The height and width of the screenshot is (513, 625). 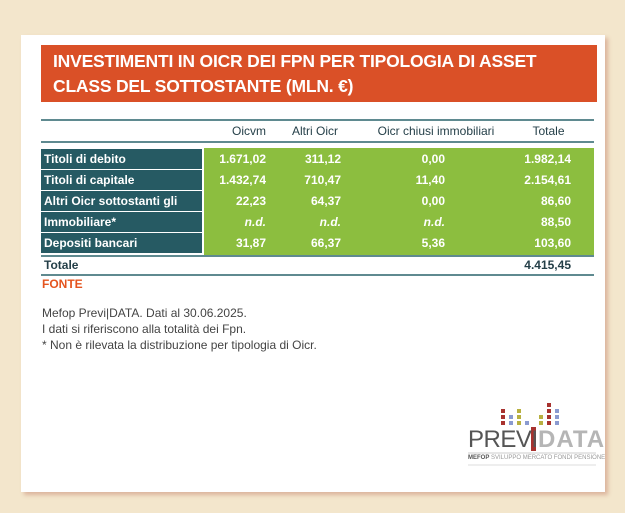 I want to click on logo-data: DATA, so click(x=572, y=439).